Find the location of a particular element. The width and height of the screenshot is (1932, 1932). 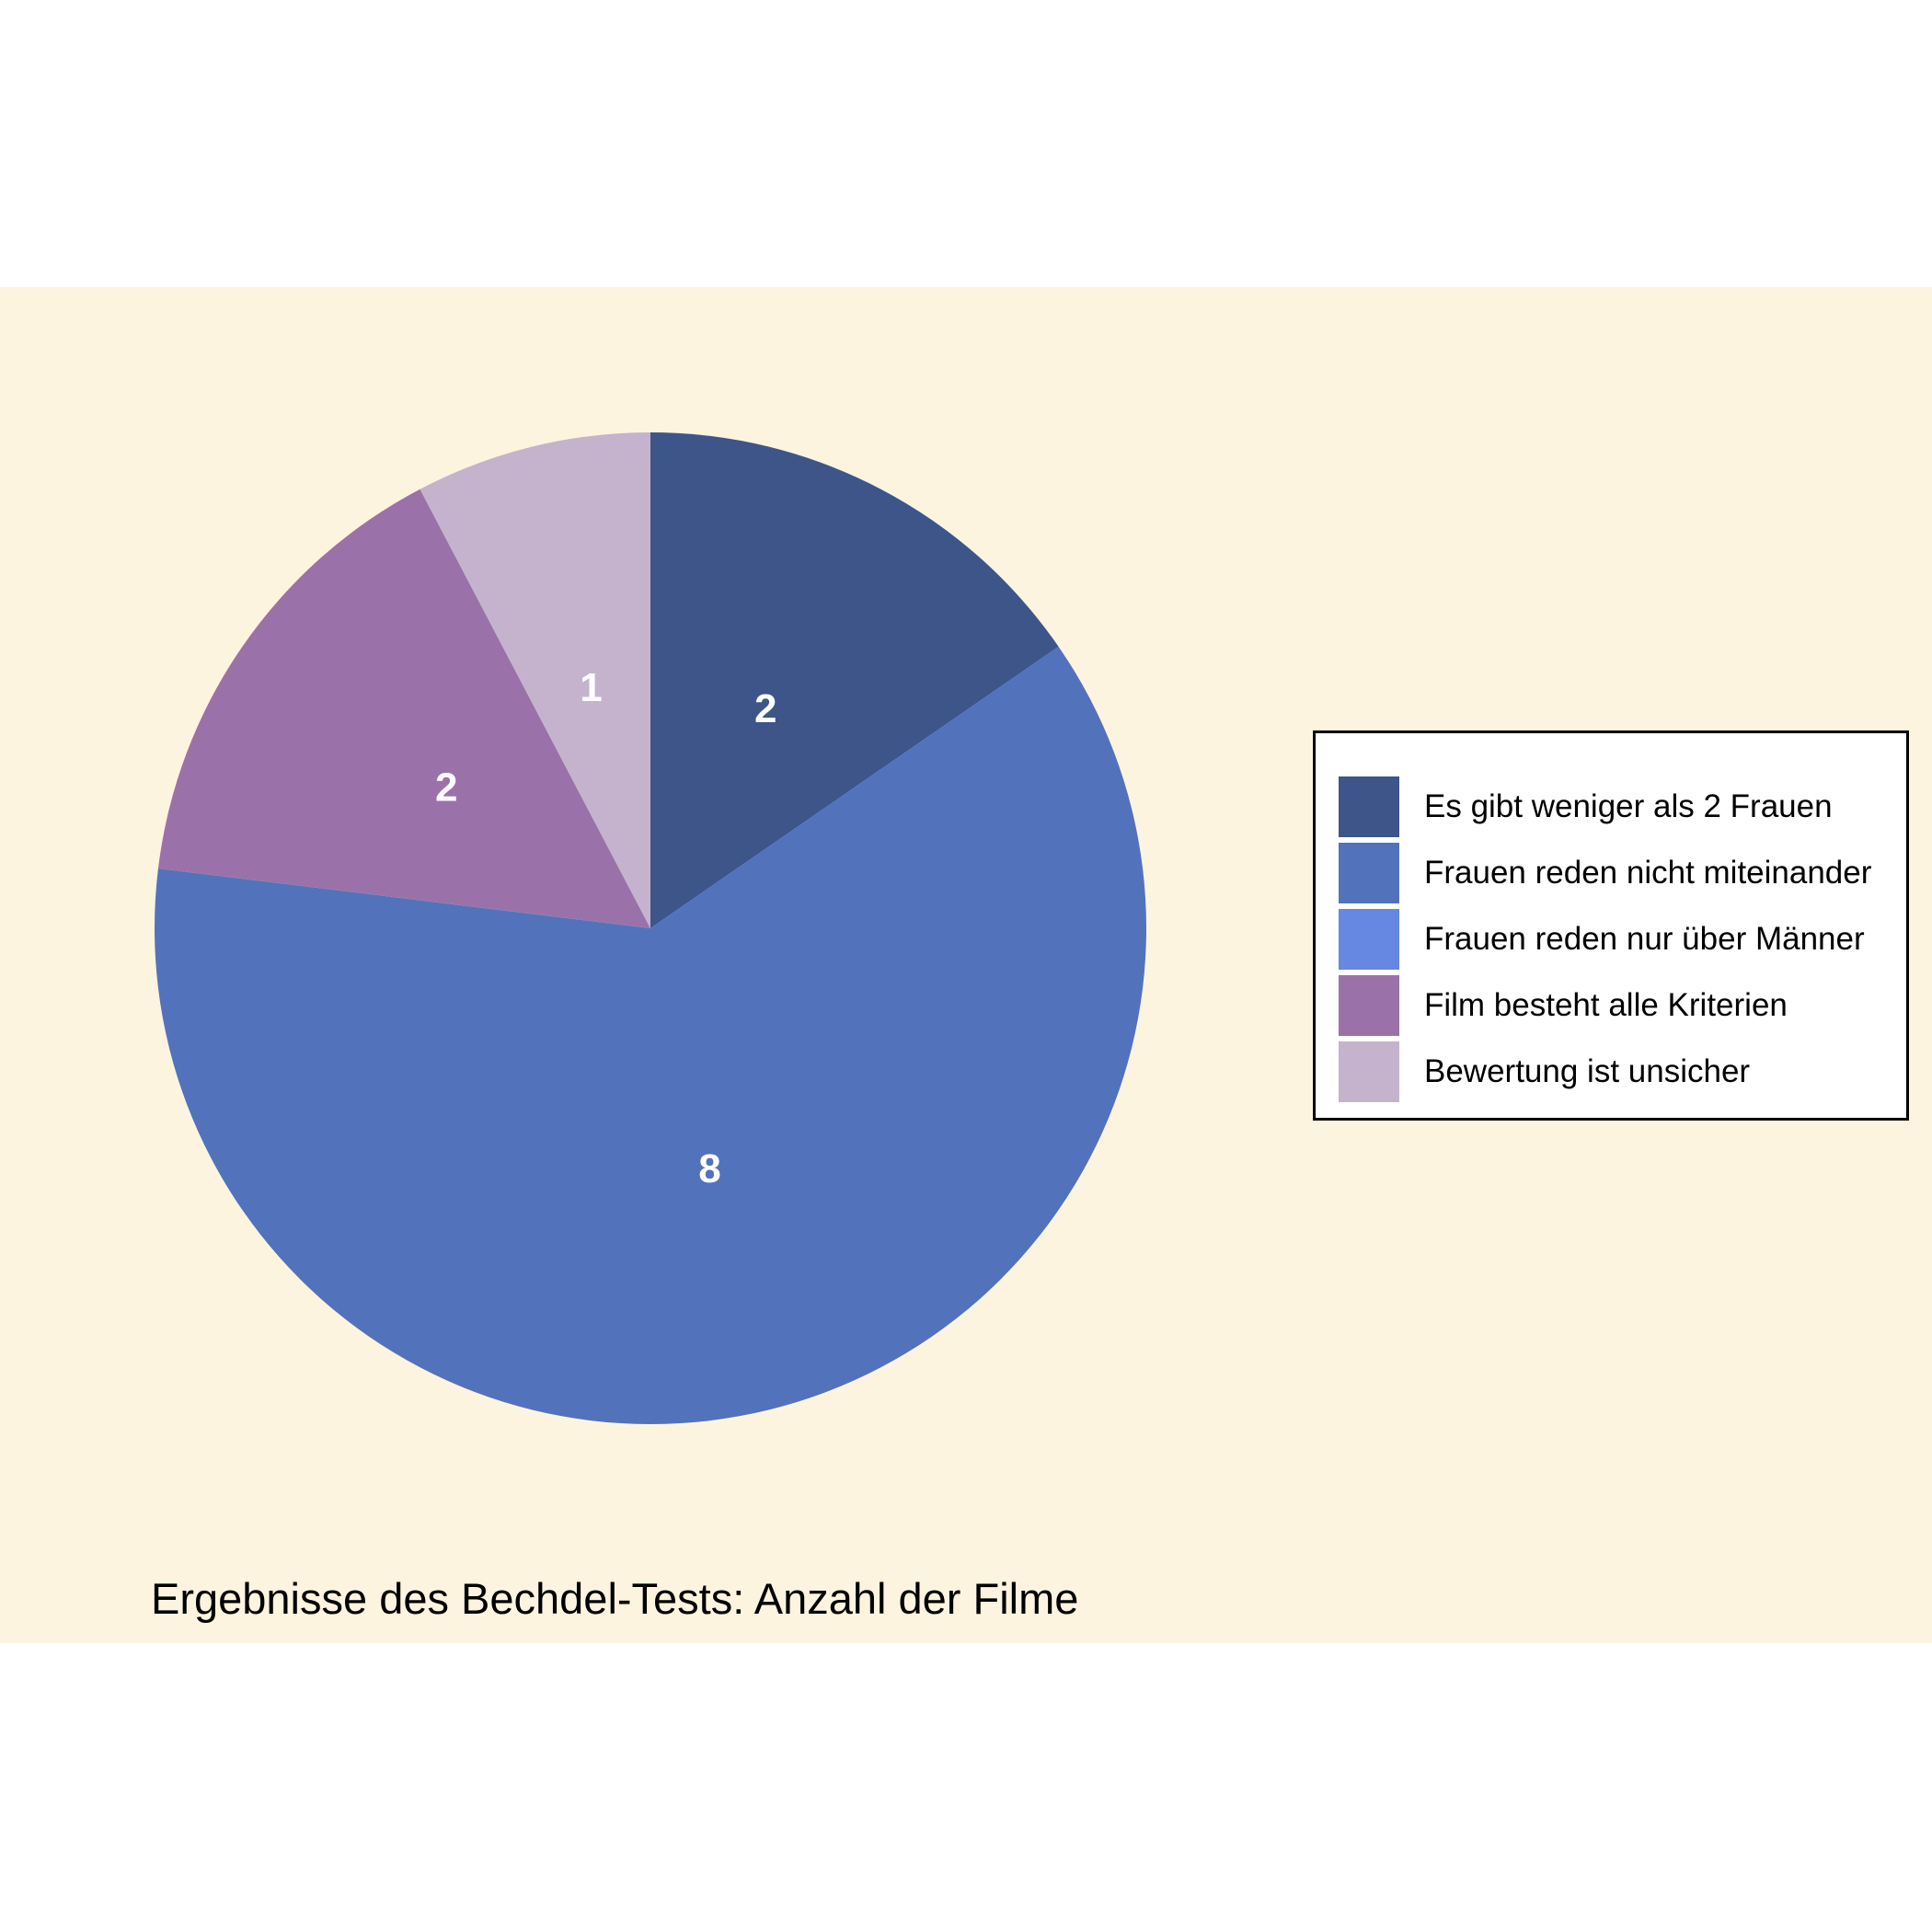

legend-item: Frauen reden nicht miteinander is located at coordinates (1622, 873).